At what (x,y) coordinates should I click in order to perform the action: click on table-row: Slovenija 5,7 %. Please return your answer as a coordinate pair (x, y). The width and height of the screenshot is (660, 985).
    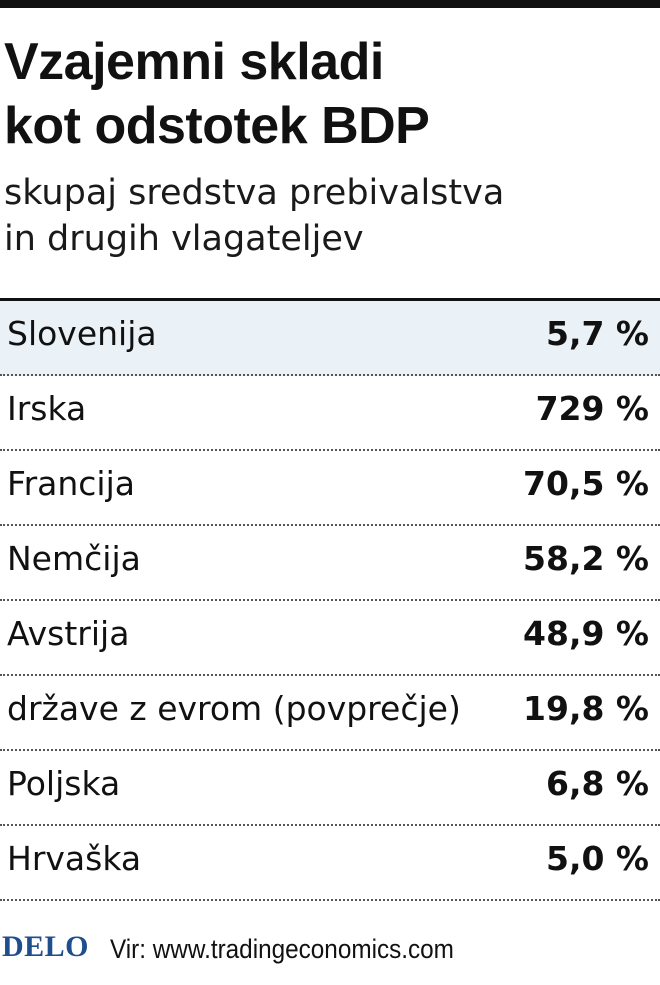
    Looking at the image, I should click on (330, 338).